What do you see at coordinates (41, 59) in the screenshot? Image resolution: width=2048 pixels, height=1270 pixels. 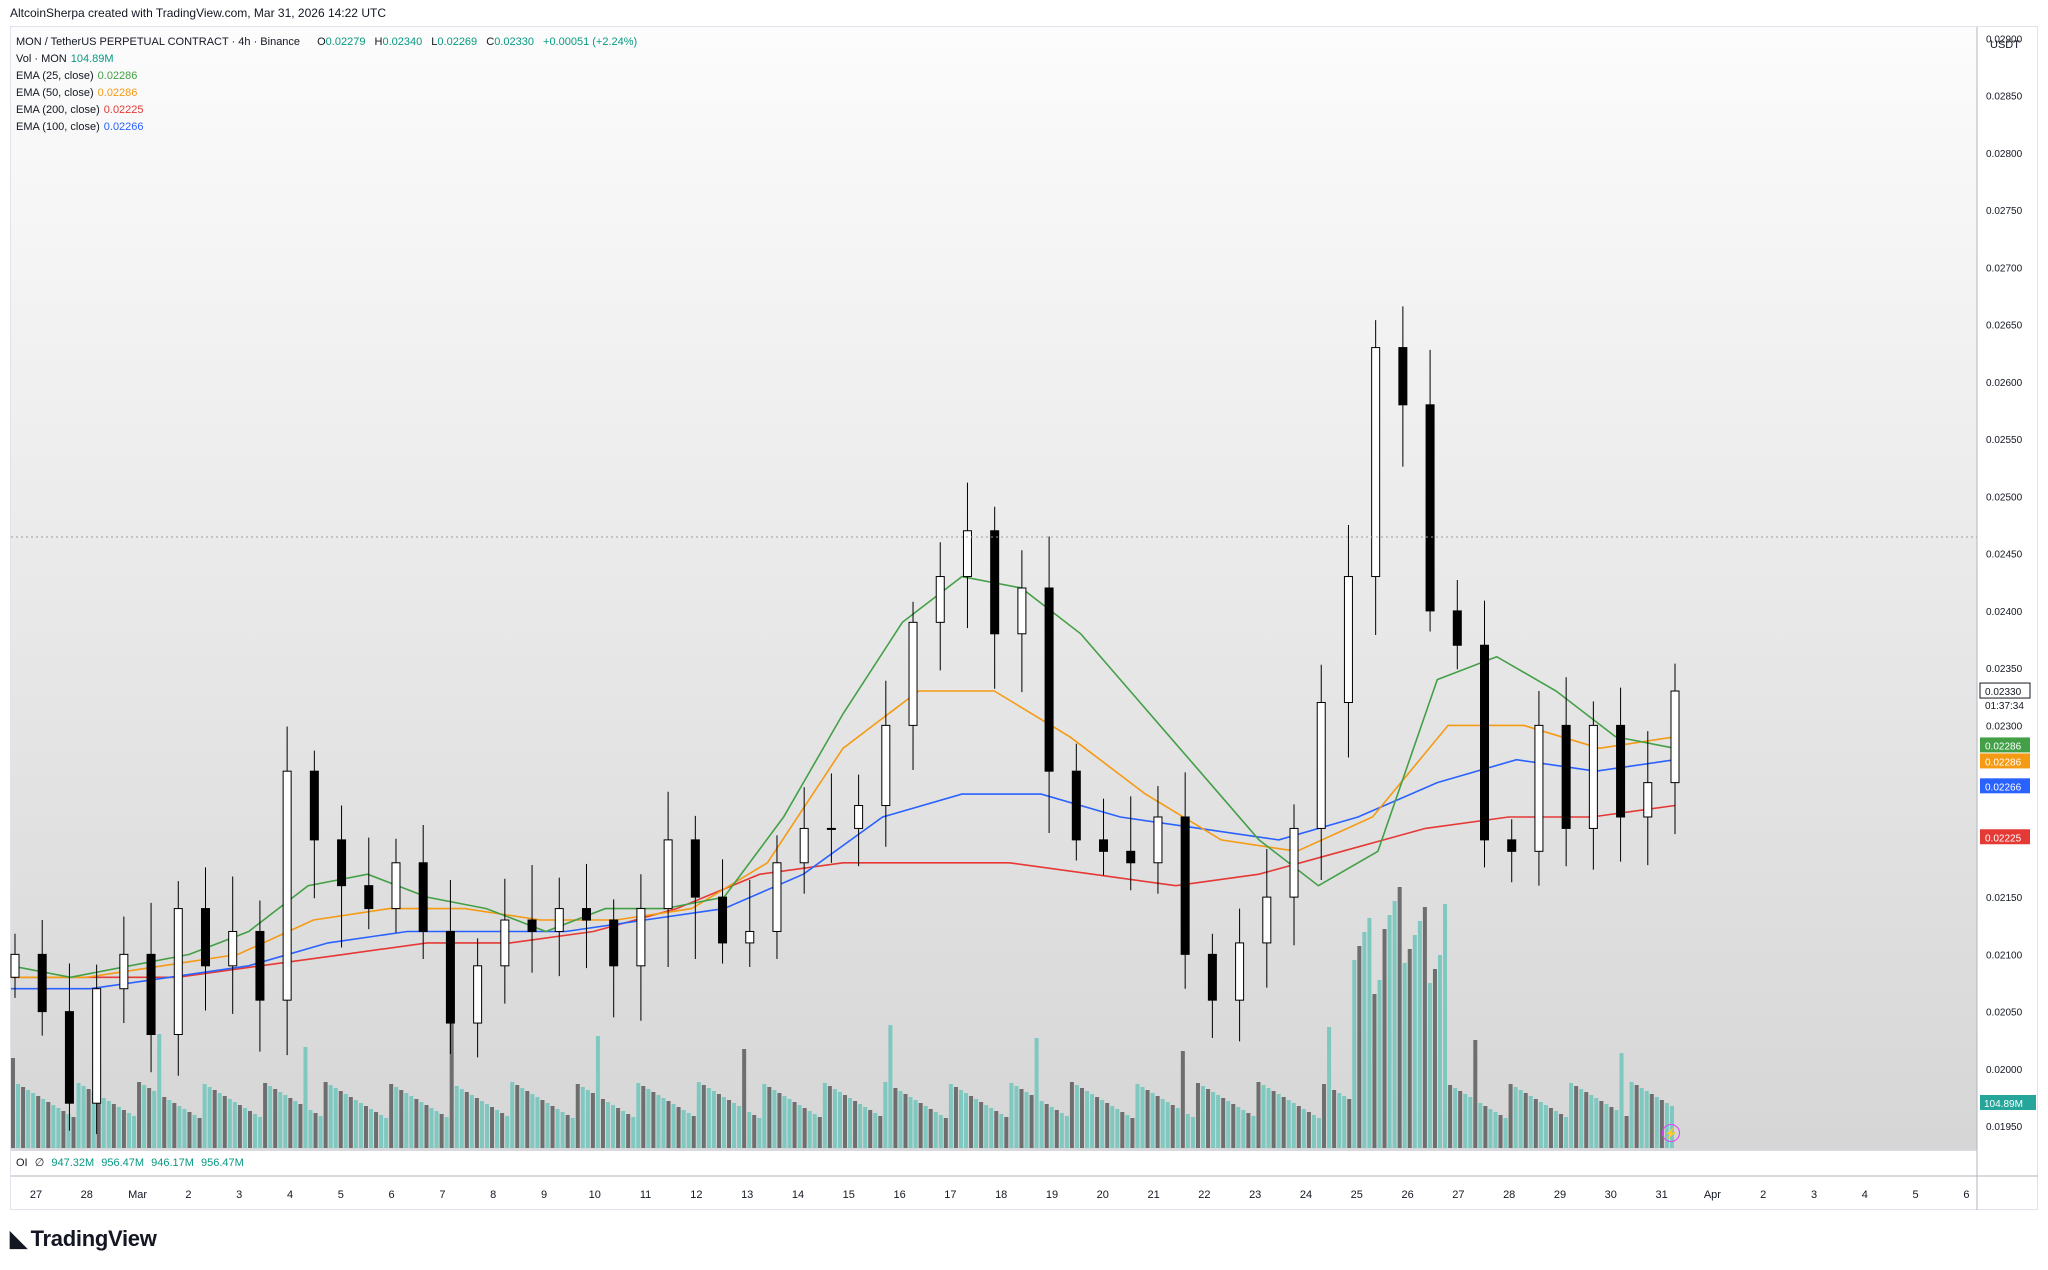 I see `volume-label: Vol · MON` at bounding box center [41, 59].